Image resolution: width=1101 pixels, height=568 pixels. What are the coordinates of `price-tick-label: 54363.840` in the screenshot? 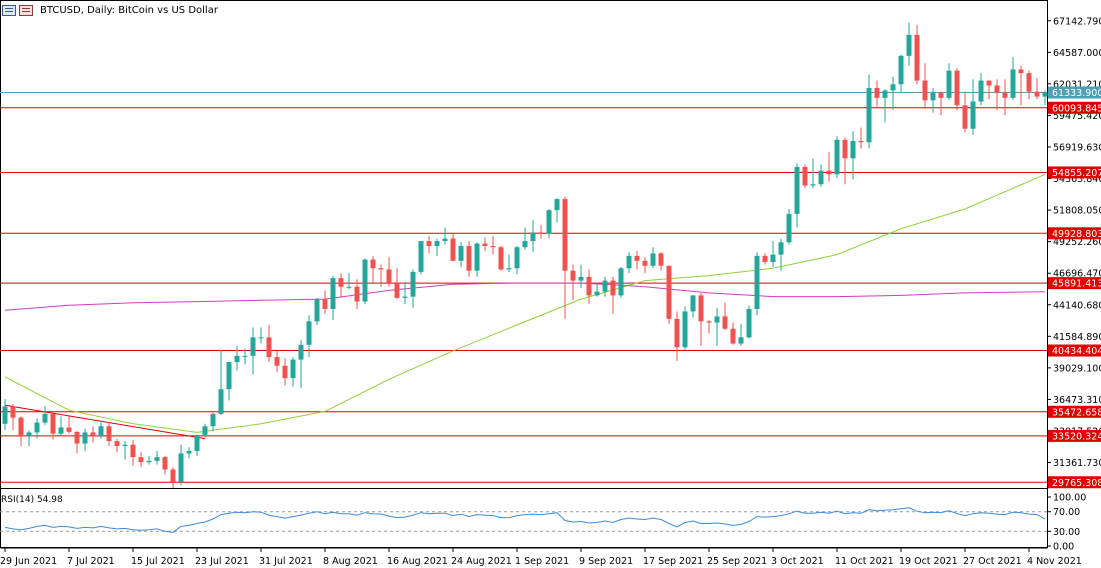 It's located at (1077, 179).